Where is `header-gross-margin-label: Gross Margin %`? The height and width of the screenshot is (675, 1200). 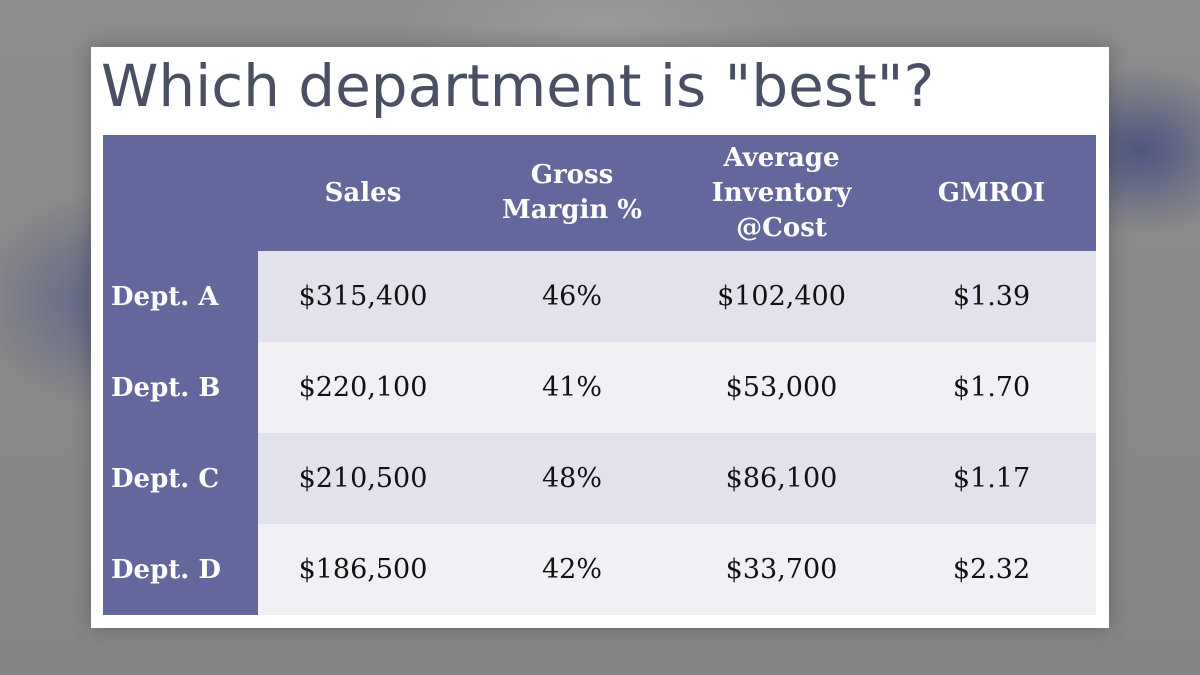 header-gross-margin-label: Gross Margin % is located at coordinates (572, 192).